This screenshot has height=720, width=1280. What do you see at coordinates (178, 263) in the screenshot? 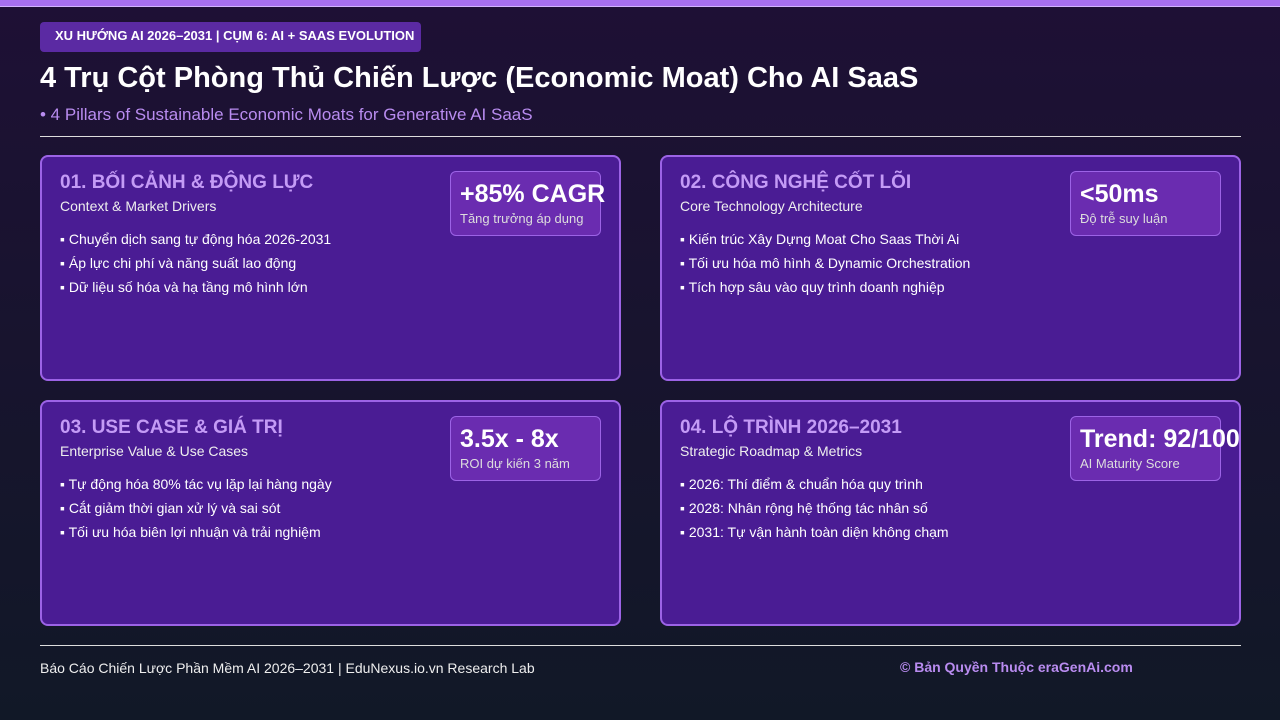
I see `bullet: ▪ Áp lực chi phí và năng suất lao động` at bounding box center [178, 263].